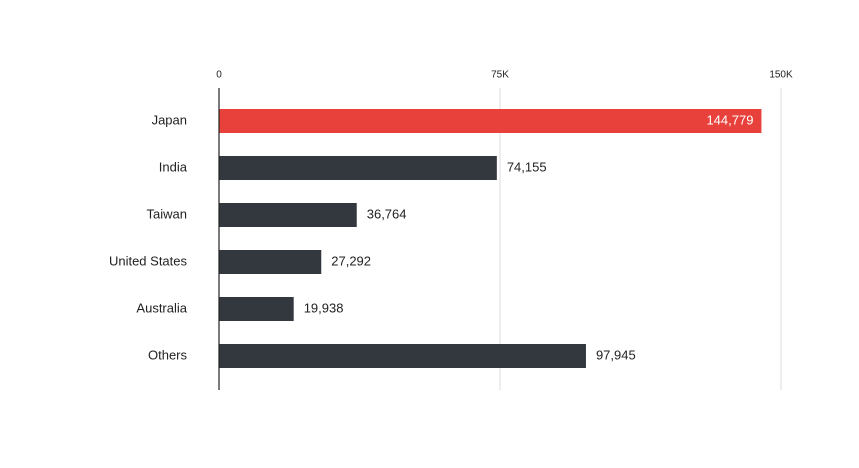  I want to click on value-label: 144,779, so click(729, 119).